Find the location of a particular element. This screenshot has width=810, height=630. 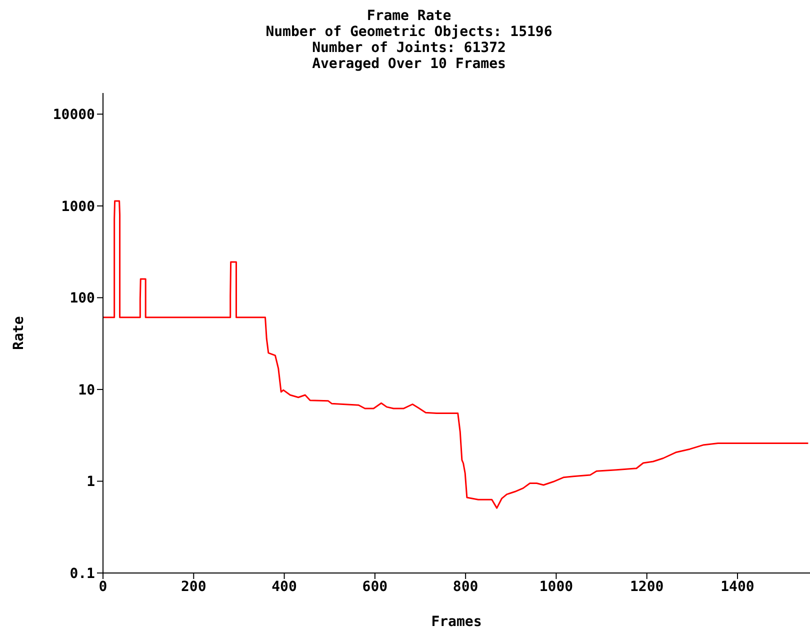

y-tick-label: 100 is located at coordinates (82, 298).